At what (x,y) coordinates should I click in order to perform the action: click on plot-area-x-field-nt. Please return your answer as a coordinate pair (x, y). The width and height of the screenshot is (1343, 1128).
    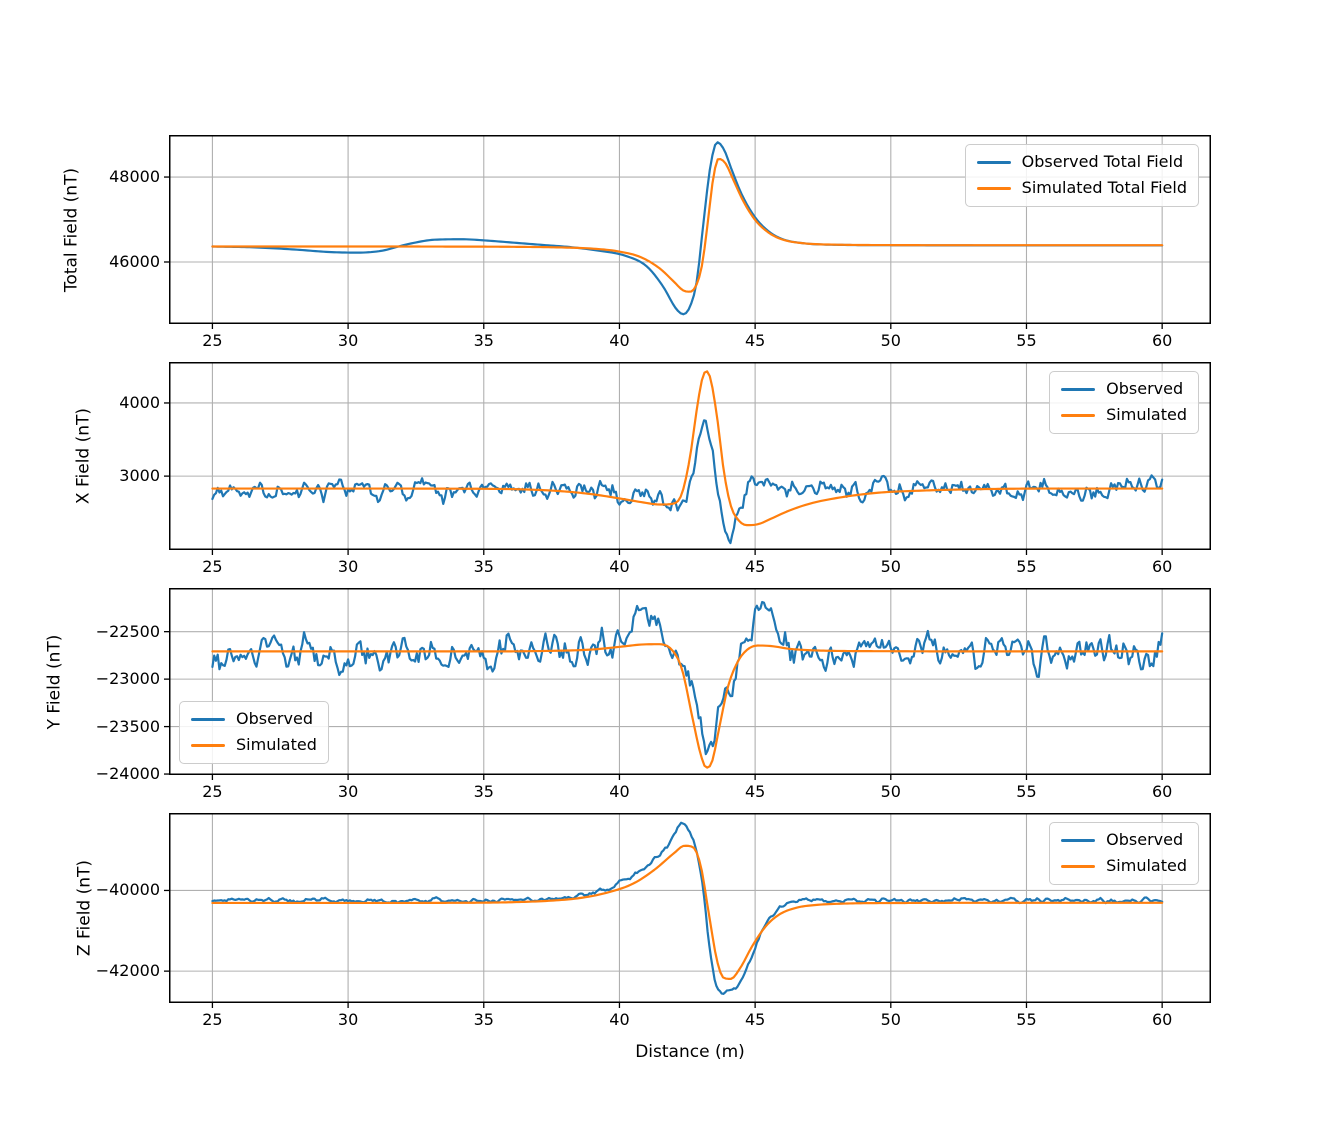
    Looking at the image, I should click on (687, 458).